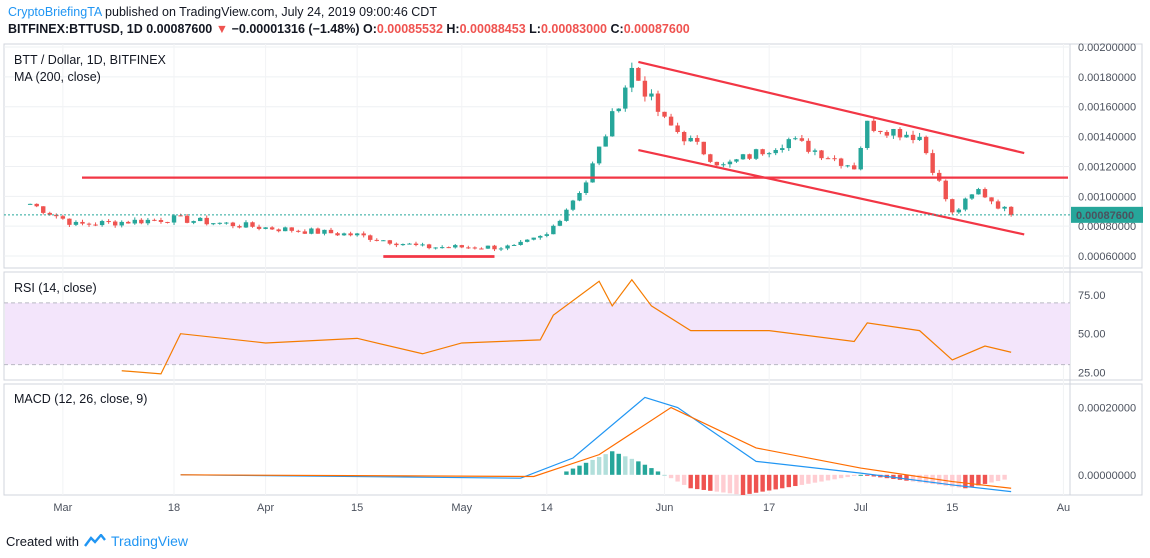 This screenshot has width=1150, height=558. I want to click on price-tick-label: 0.00180000, so click(1107, 78).